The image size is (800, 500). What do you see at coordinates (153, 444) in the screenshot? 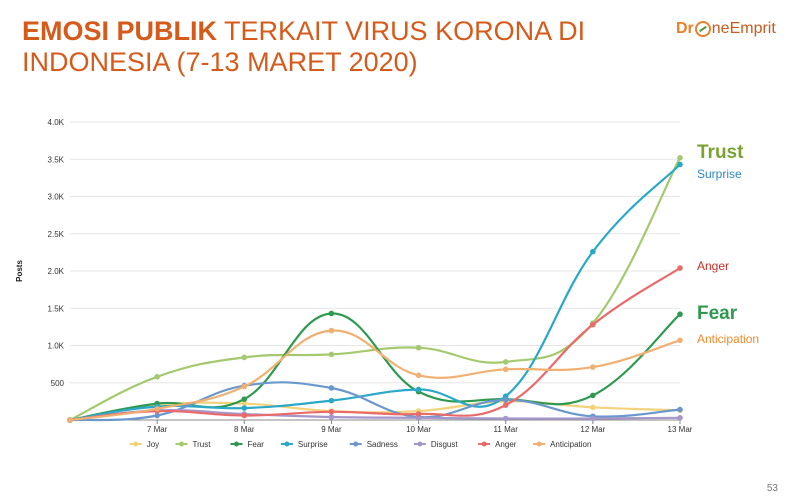
I see `legend-label-joy: Joy` at bounding box center [153, 444].